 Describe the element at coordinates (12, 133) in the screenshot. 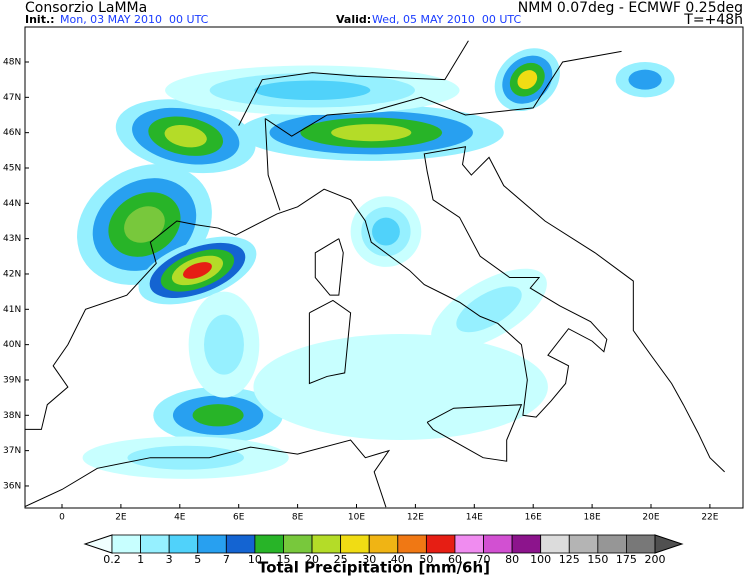

I see `lat-label: 46N` at that location.